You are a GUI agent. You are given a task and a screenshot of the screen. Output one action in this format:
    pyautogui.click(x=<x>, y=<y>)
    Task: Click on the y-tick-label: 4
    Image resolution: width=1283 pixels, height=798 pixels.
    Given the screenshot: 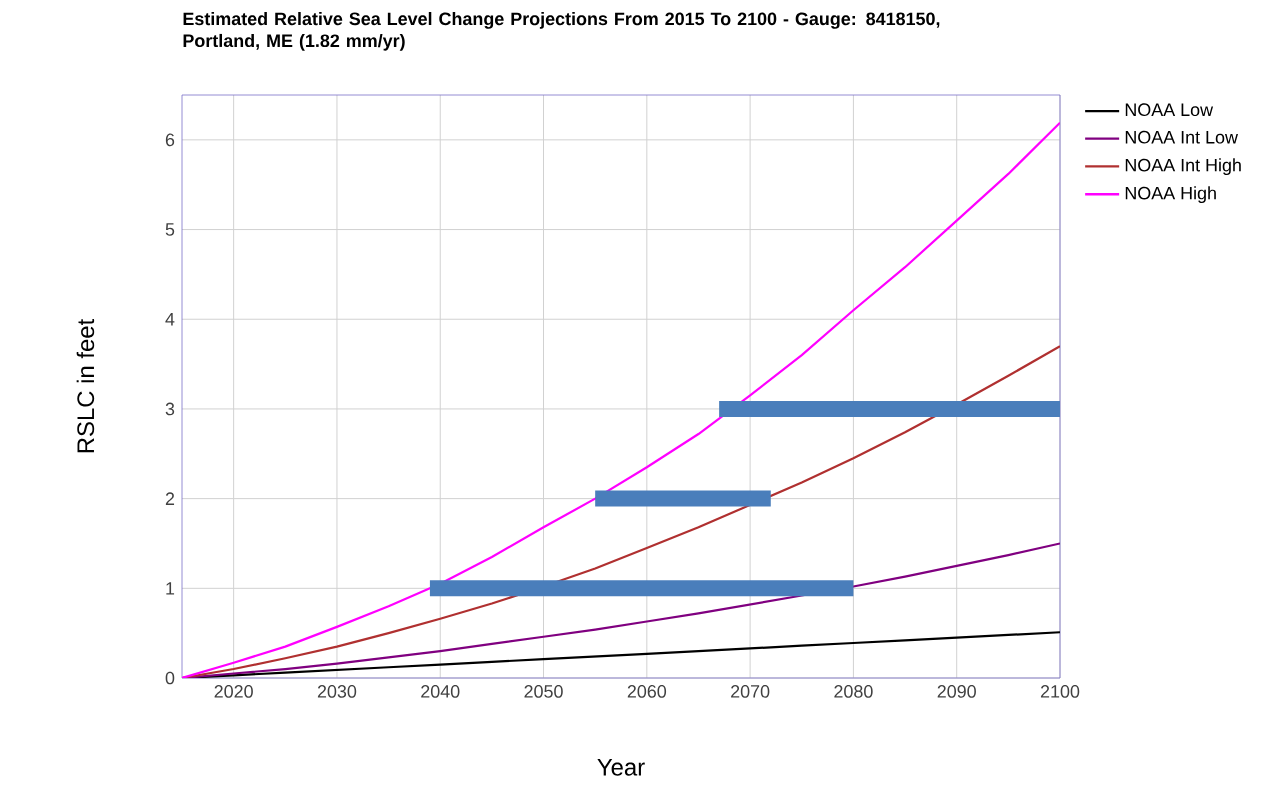 What is the action you would take?
    pyautogui.click(x=170, y=319)
    